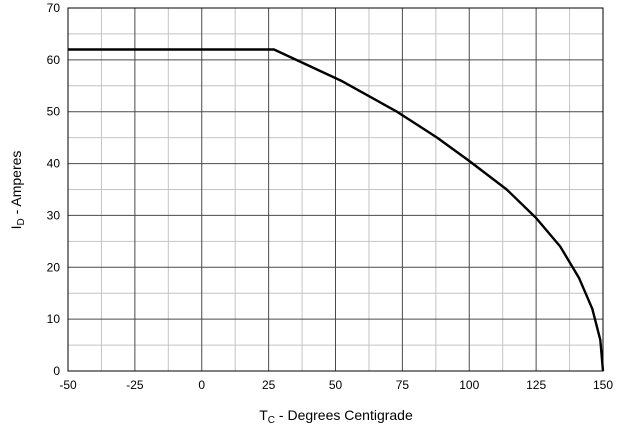  I want to click on x-tick-label: -50, so click(68, 385).